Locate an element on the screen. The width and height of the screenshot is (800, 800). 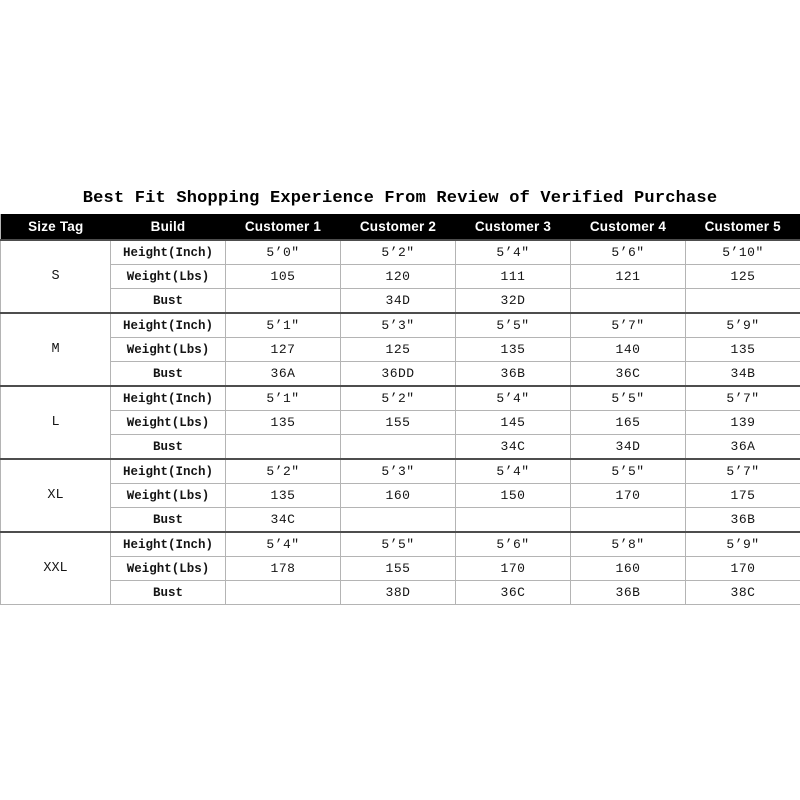
value-cell: 155 is located at coordinates (398, 422).